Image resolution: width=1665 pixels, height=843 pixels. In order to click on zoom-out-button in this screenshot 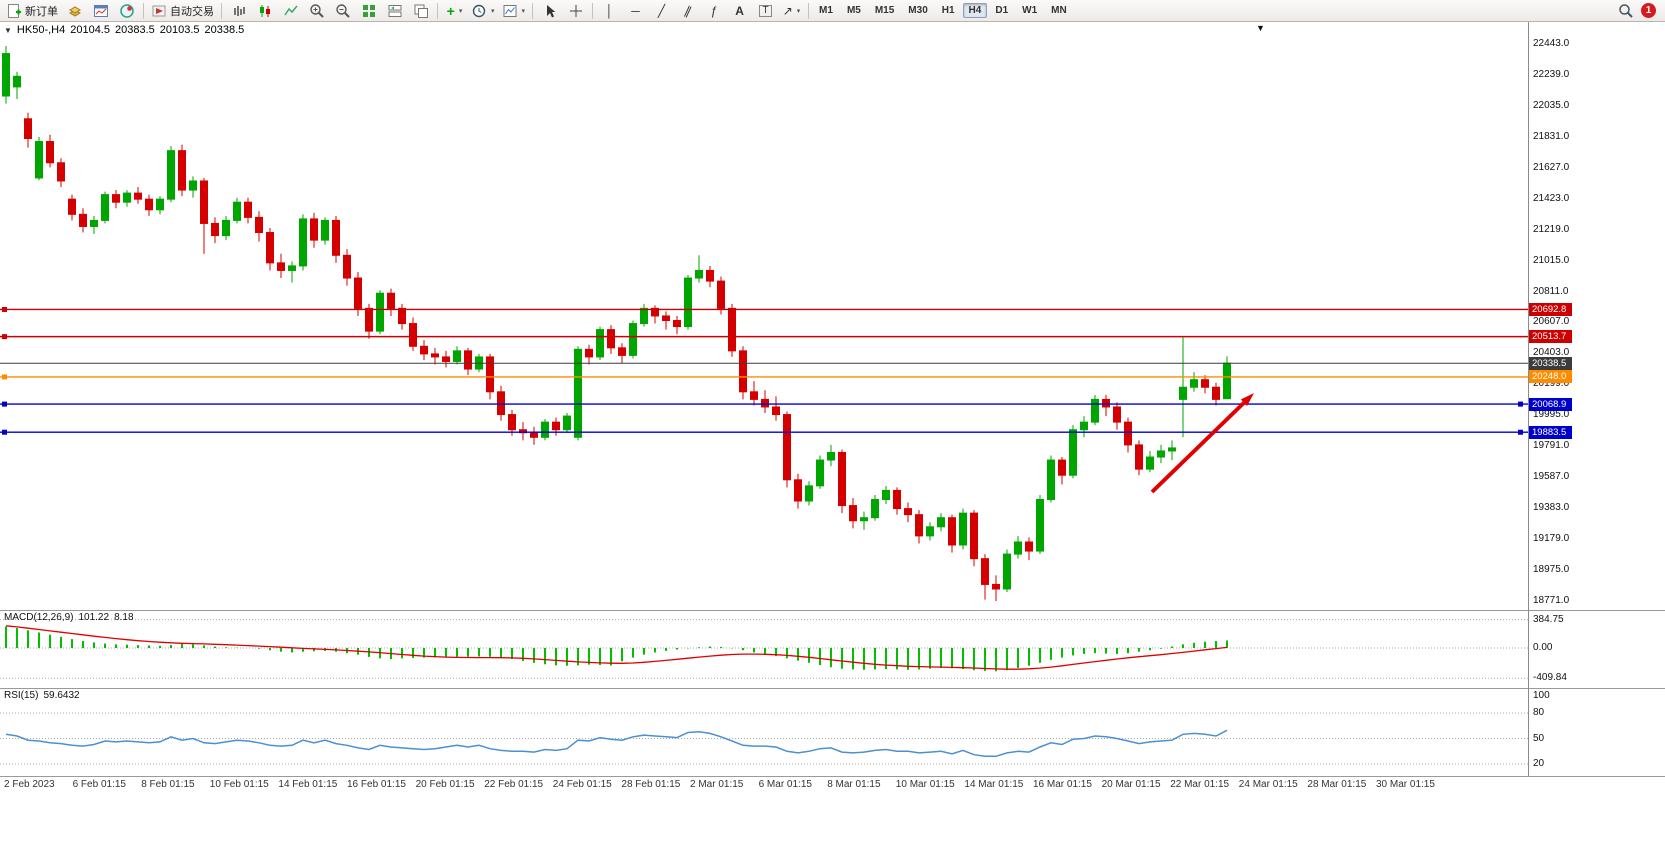, I will do `click(342, 10)`.